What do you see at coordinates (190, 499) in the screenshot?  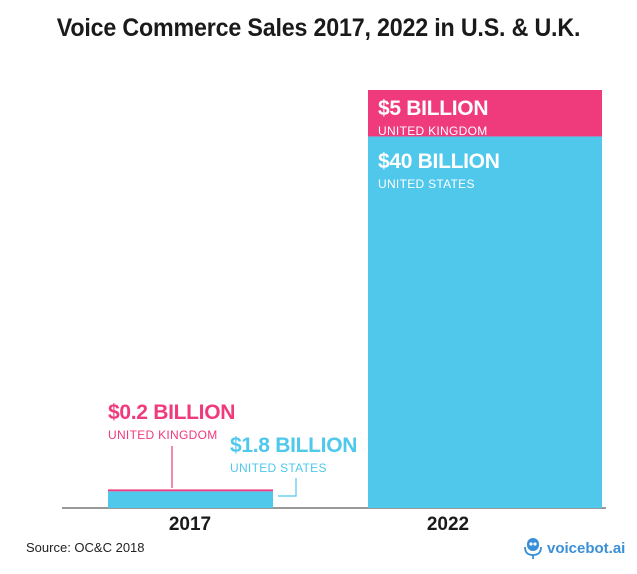 I see `bar-2017-us` at bounding box center [190, 499].